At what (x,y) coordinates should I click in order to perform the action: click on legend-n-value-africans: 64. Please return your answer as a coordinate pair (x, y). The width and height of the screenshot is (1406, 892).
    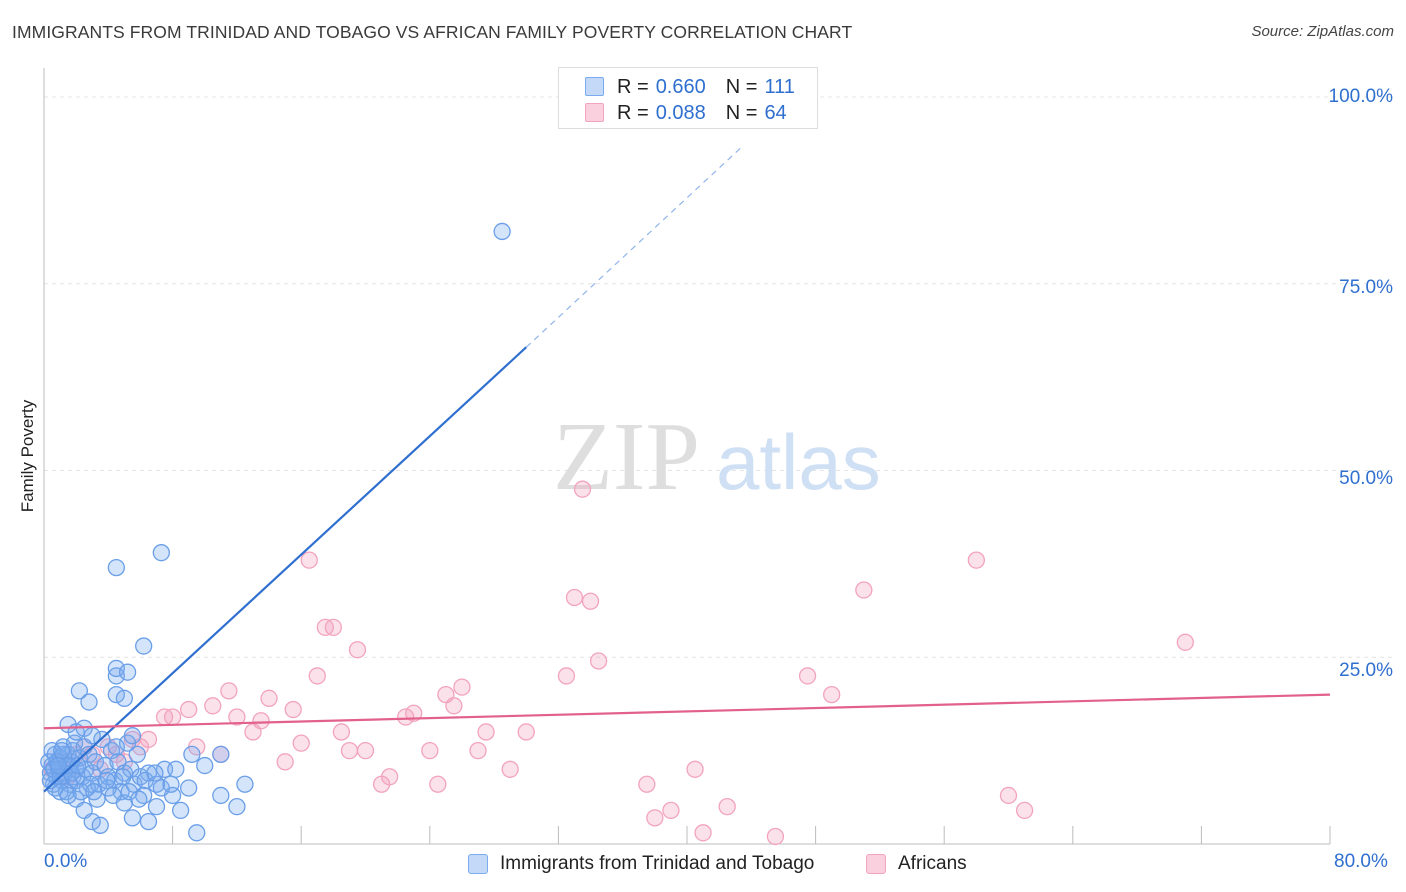
    Looking at the image, I should click on (775, 112).